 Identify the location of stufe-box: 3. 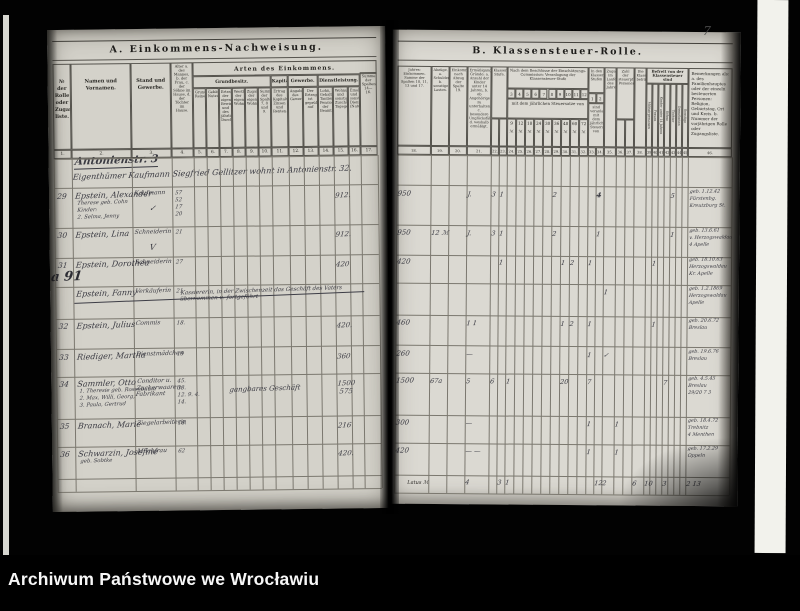
(511, 93).